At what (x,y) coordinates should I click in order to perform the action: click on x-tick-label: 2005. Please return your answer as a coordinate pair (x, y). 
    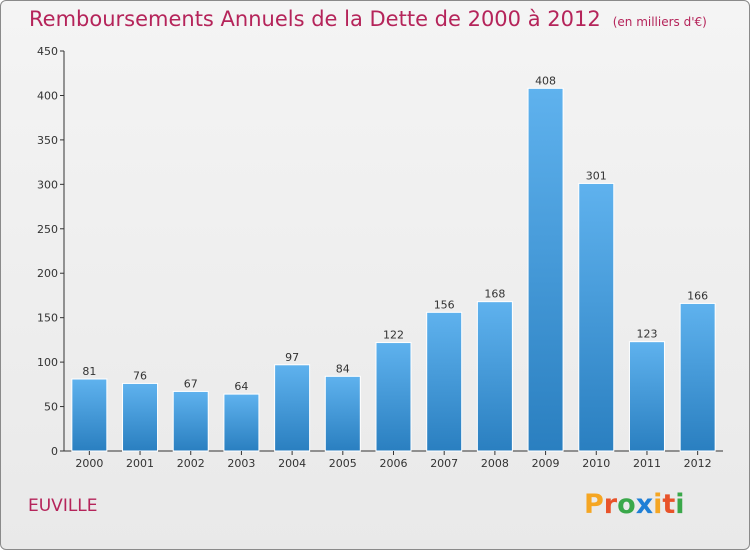
    Looking at the image, I should click on (343, 463).